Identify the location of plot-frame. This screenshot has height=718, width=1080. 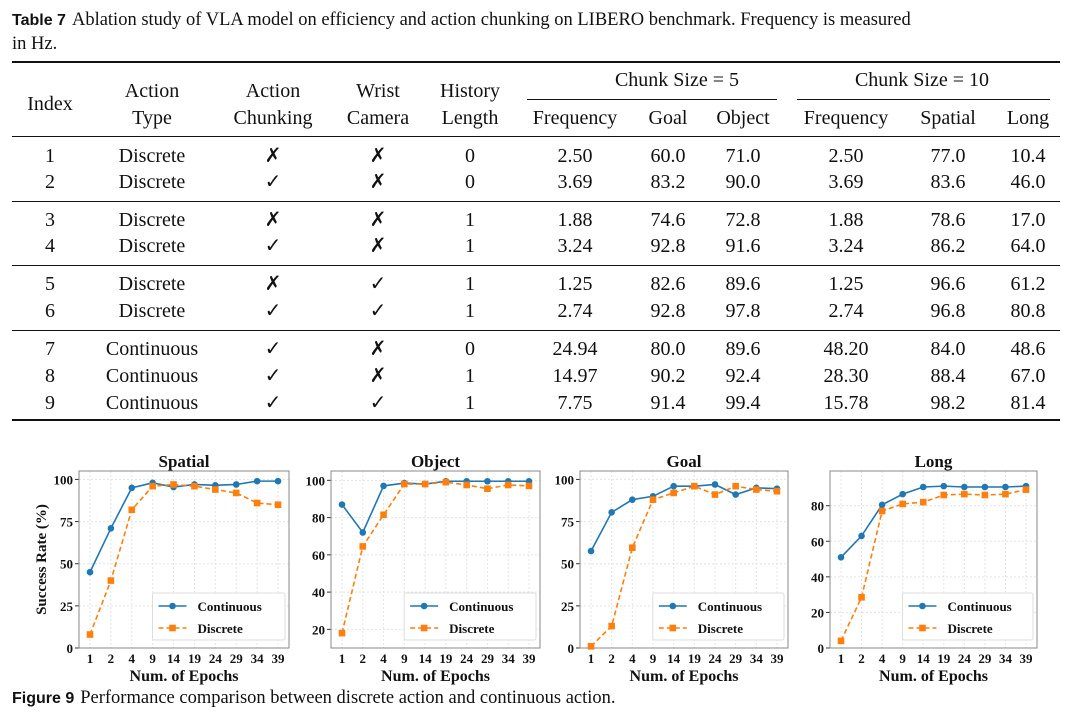
(435, 559).